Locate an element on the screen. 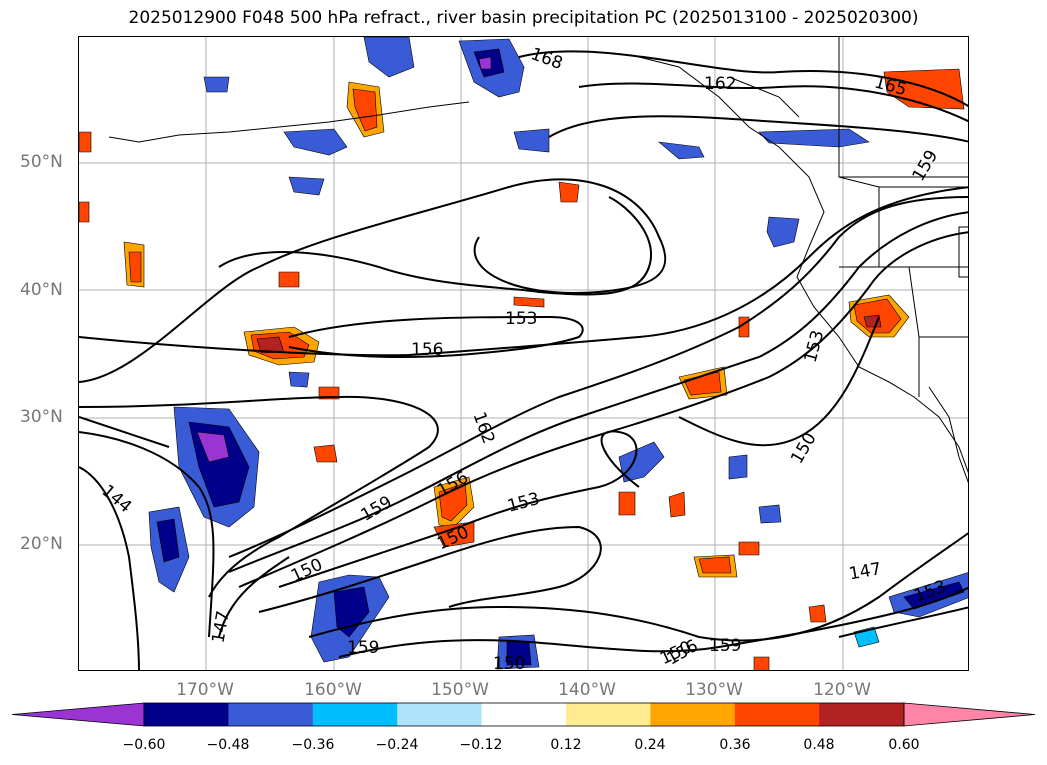 The width and height of the screenshot is (1047, 765). colorbar is located at coordinates (523, 714).